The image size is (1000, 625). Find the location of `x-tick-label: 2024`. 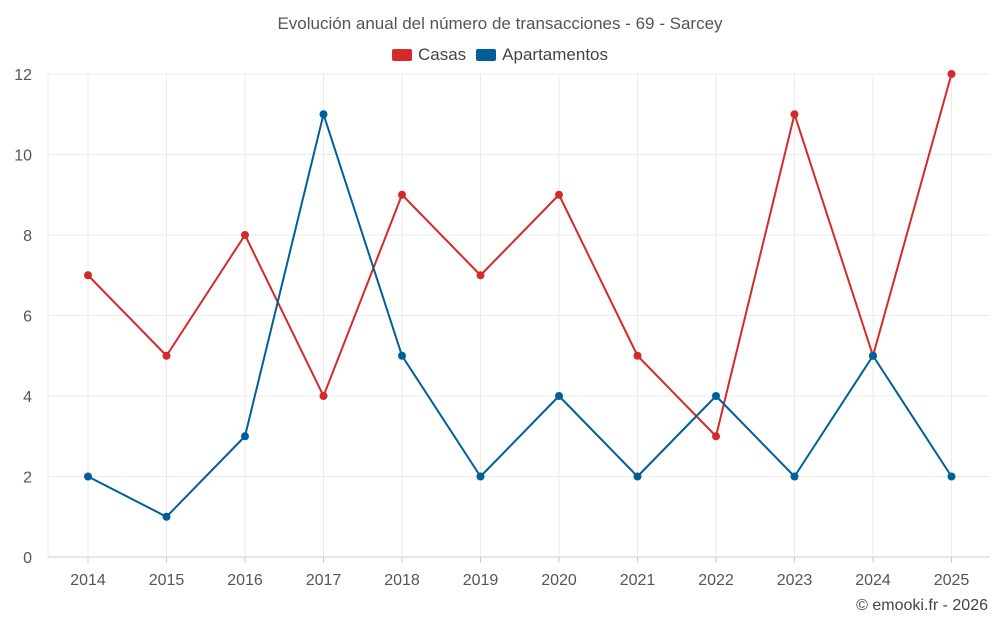

x-tick-label: 2024 is located at coordinates (873, 580).